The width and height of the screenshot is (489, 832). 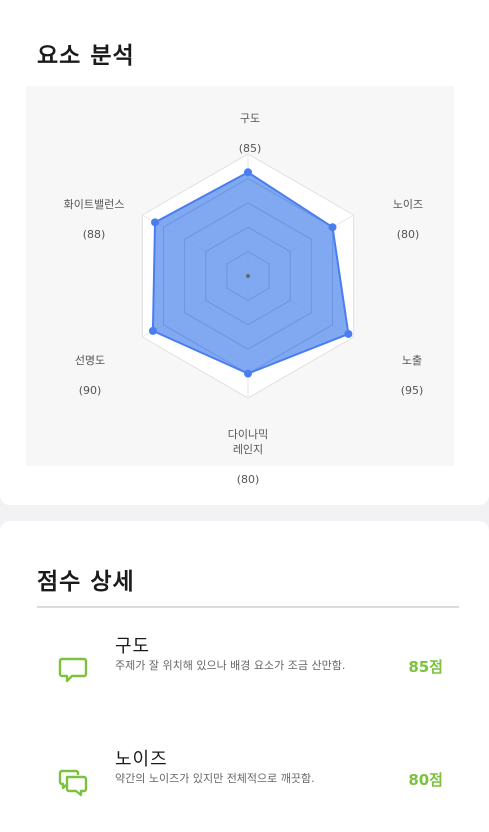 What do you see at coordinates (408, 204) in the screenshot?
I see `radar-label-name: 노이즈` at bounding box center [408, 204].